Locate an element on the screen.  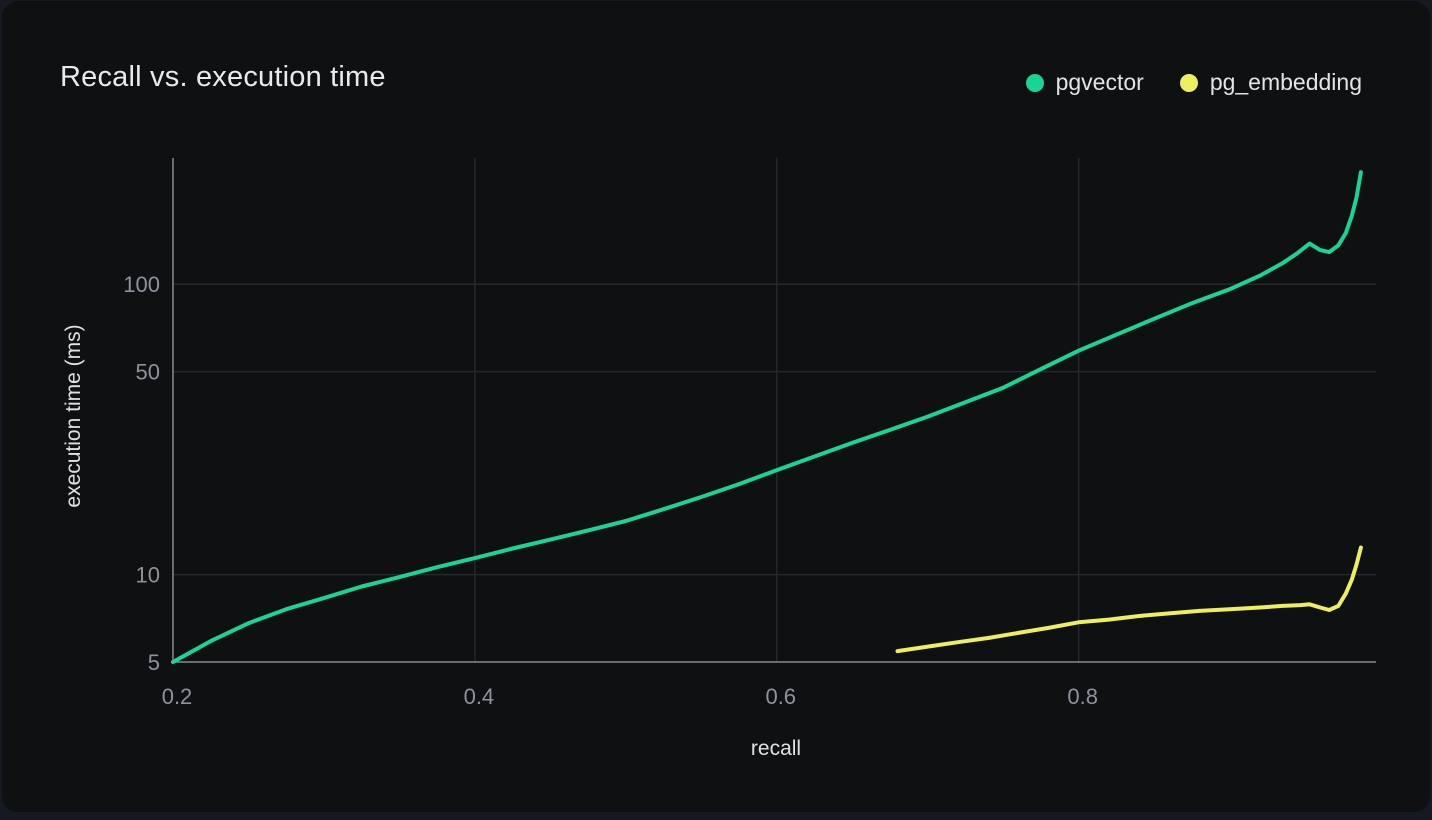
x-axis-title: recall is located at coordinates (776, 748).